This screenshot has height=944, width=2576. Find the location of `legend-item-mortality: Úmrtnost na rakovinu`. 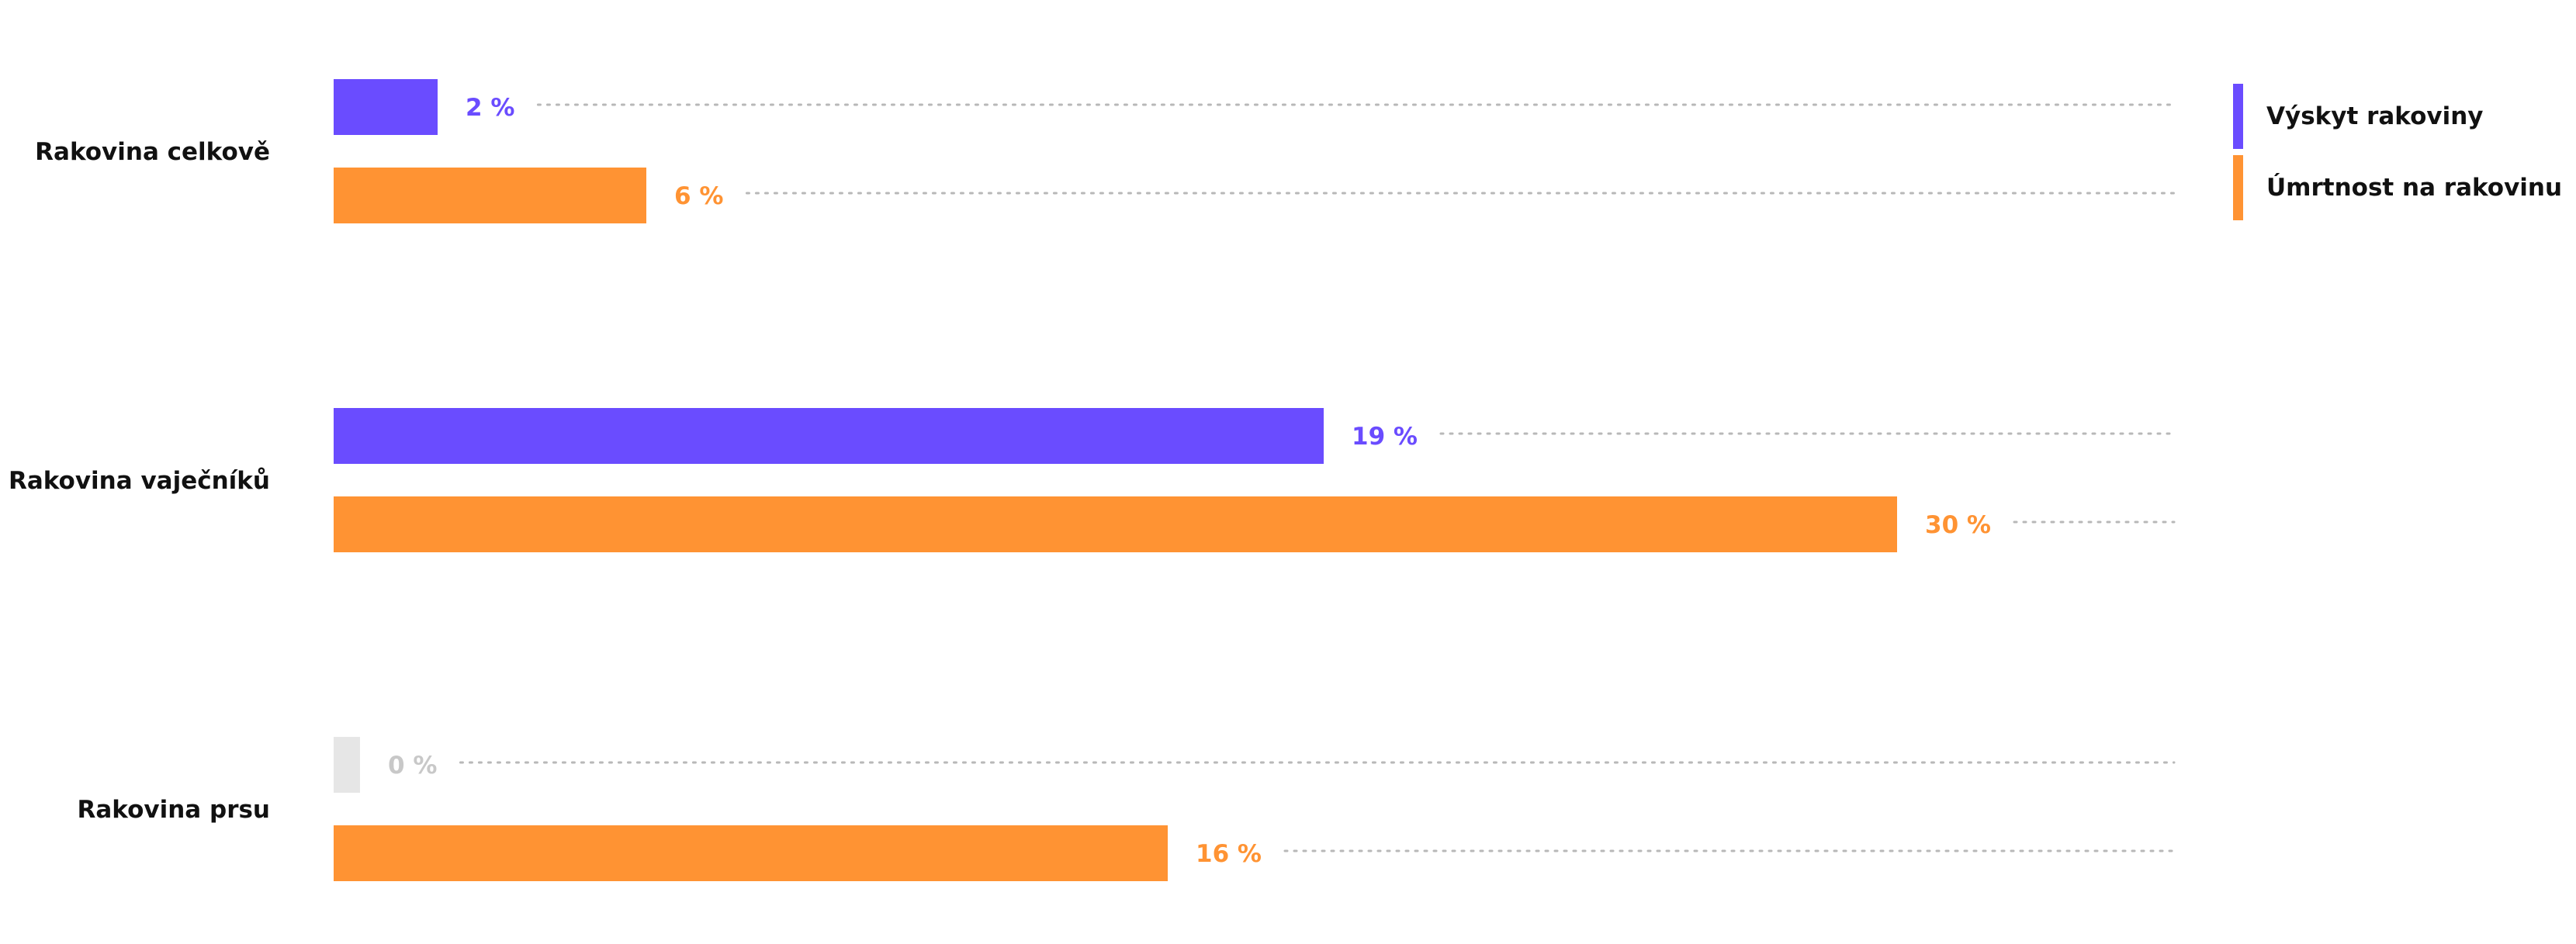

legend-item-mortality: Úmrtnost na rakovinu is located at coordinates (2397, 187).